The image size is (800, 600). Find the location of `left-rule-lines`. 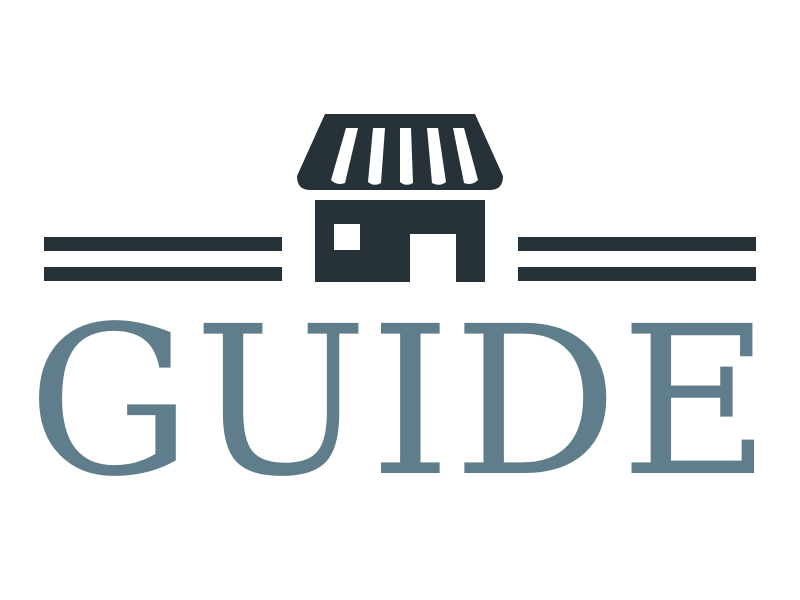

left-rule-lines is located at coordinates (163, 259).